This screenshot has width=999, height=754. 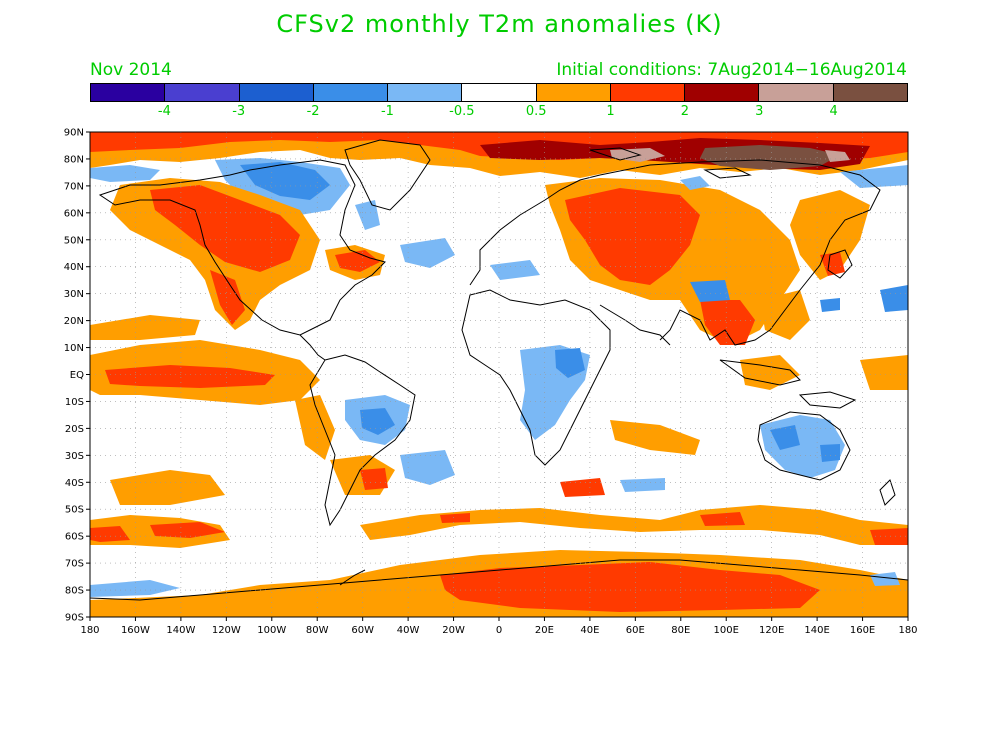 What do you see at coordinates (74, 321) in the screenshot?
I see `latitude-tick-label: 20N` at bounding box center [74, 321].